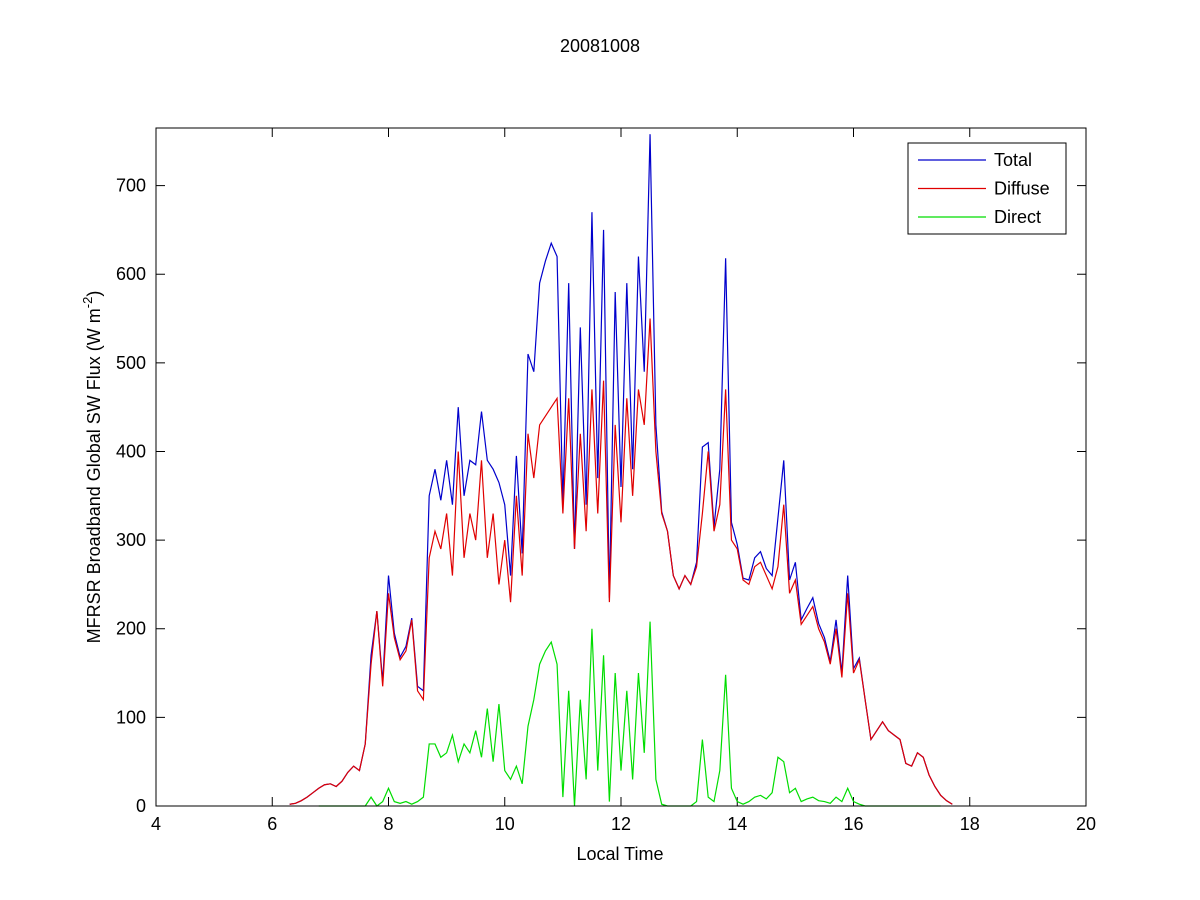 This screenshot has height=900, width=1200. What do you see at coordinates (970, 824) in the screenshot?
I see `x-tick-label: 18` at bounding box center [970, 824].